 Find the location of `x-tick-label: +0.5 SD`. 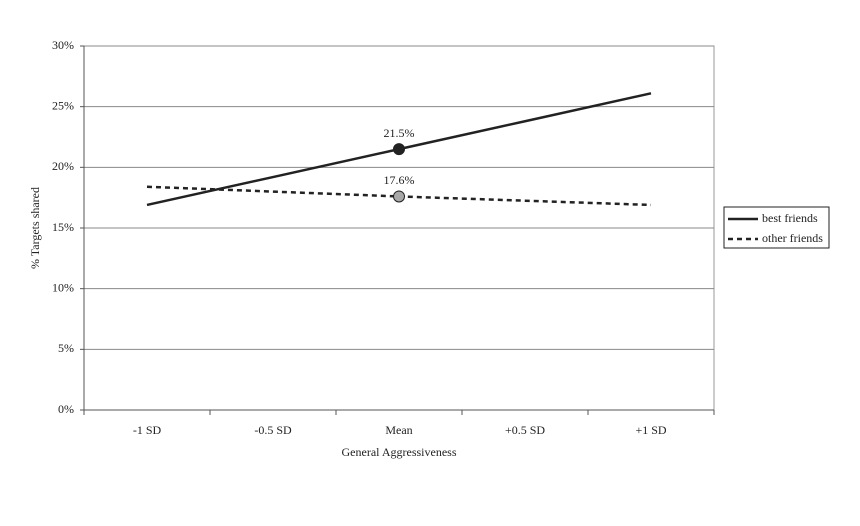

x-tick-label: +0.5 SD is located at coordinates (525, 430).